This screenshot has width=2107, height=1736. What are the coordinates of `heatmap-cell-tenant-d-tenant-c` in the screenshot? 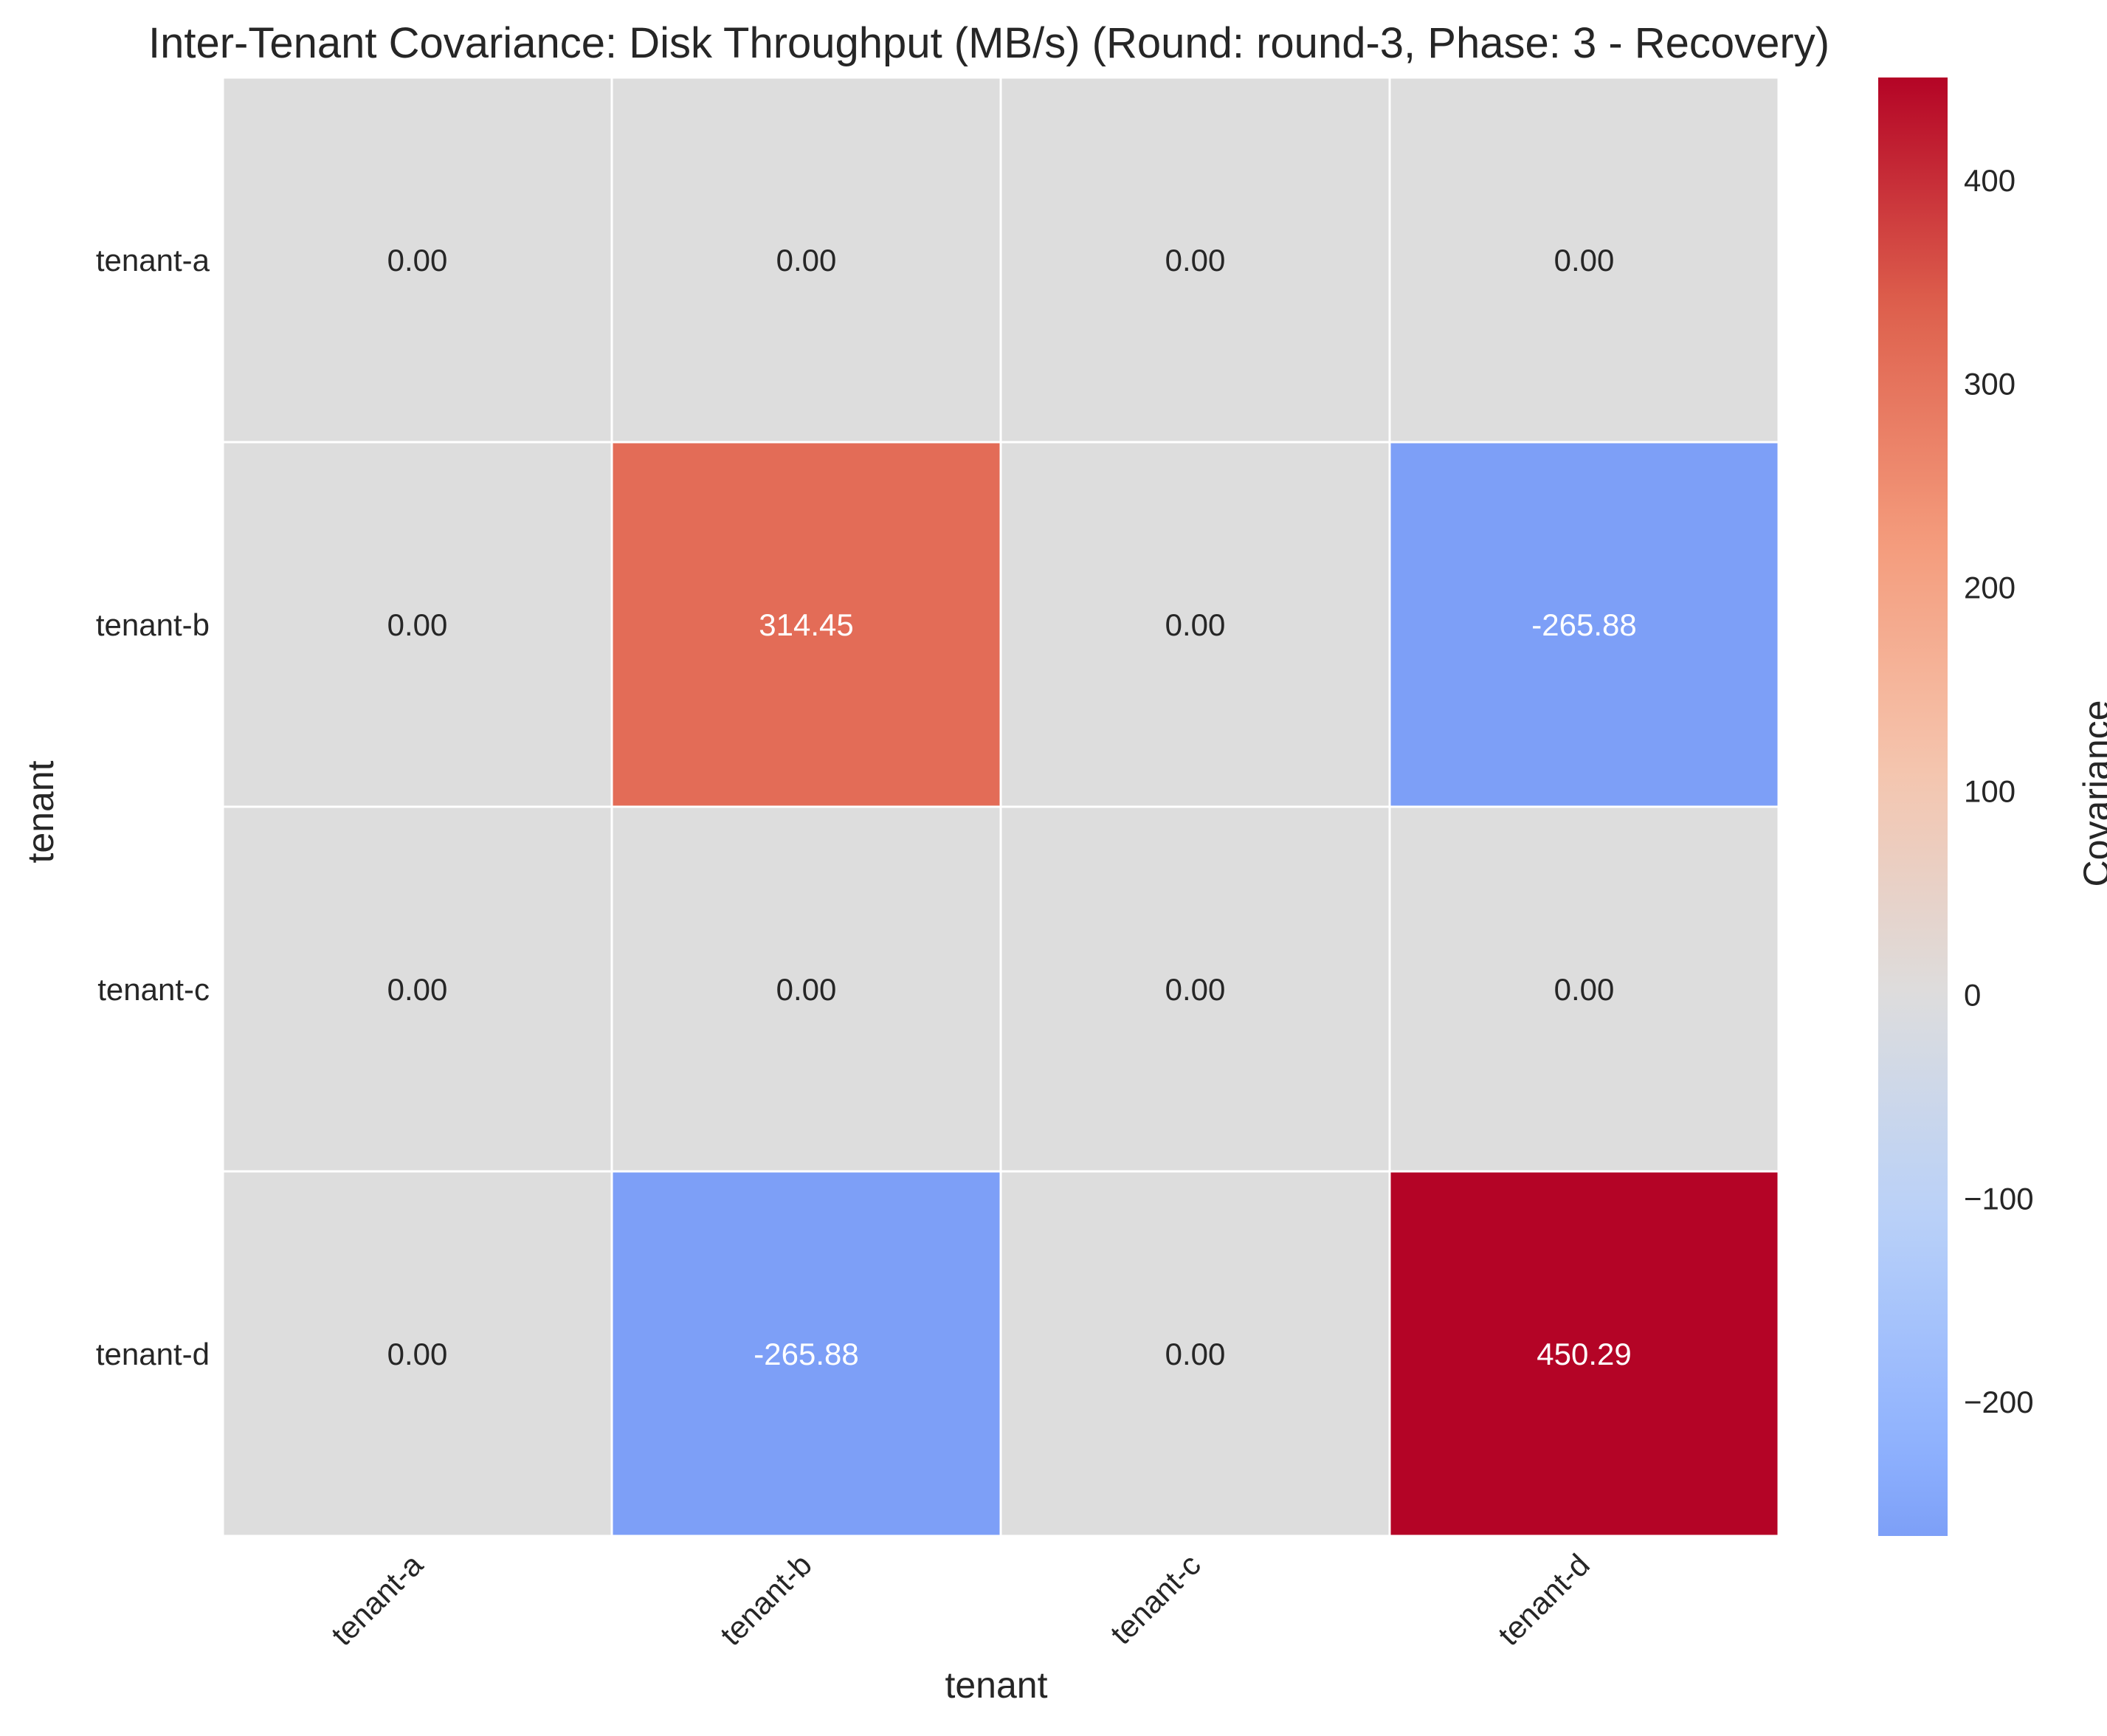 It's located at (1195, 1353).